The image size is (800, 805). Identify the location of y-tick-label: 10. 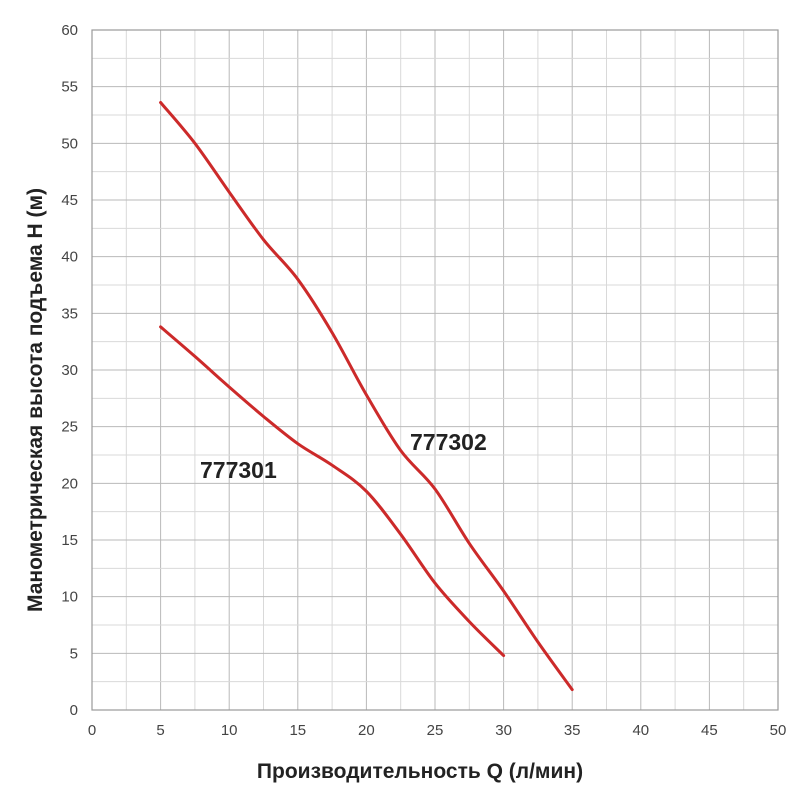
(69, 597).